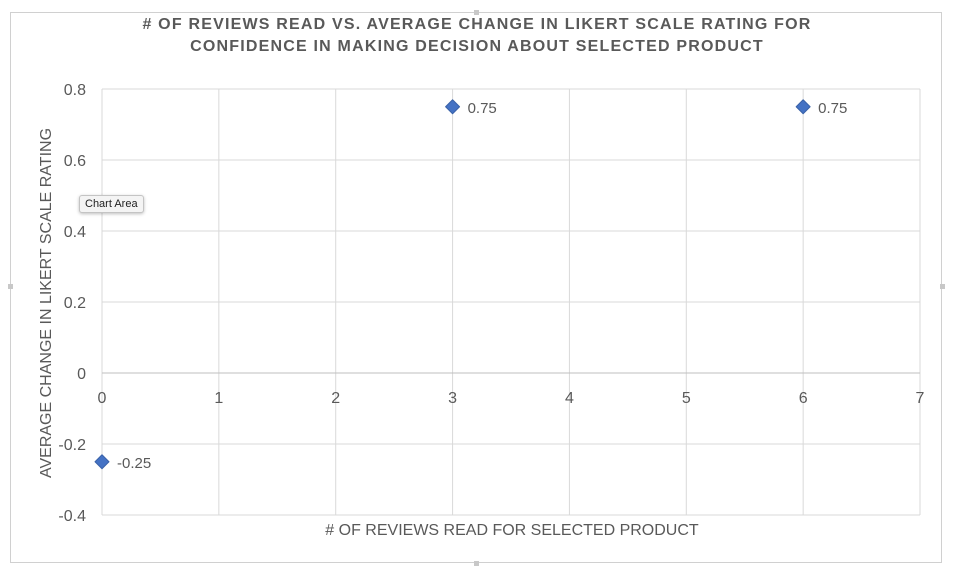 The width and height of the screenshot is (954, 573). I want to click on x-tick-label: 1, so click(218, 398).